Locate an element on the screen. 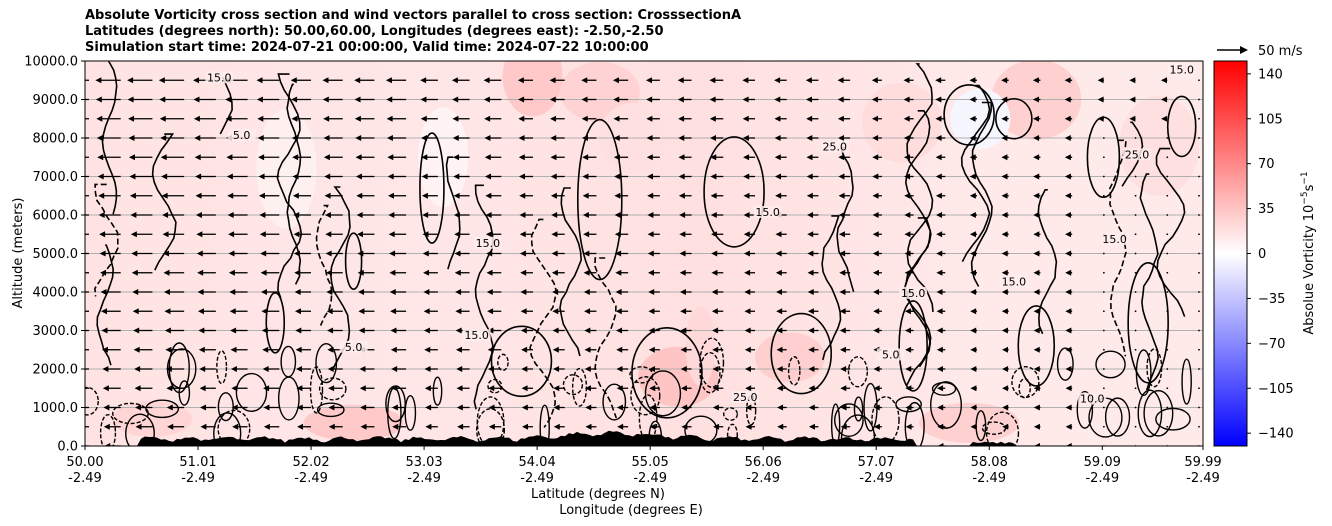 The height and width of the screenshot is (526, 1332). x-tick-label-lat: 59.99 is located at coordinates (1202, 462).